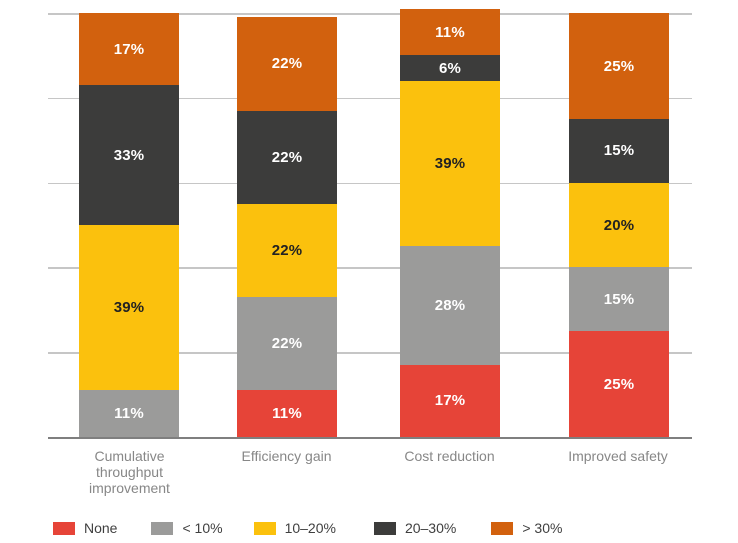  What do you see at coordinates (129, 472) in the screenshot?
I see `category-label: Cumulative throughput improvement` at bounding box center [129, 472].